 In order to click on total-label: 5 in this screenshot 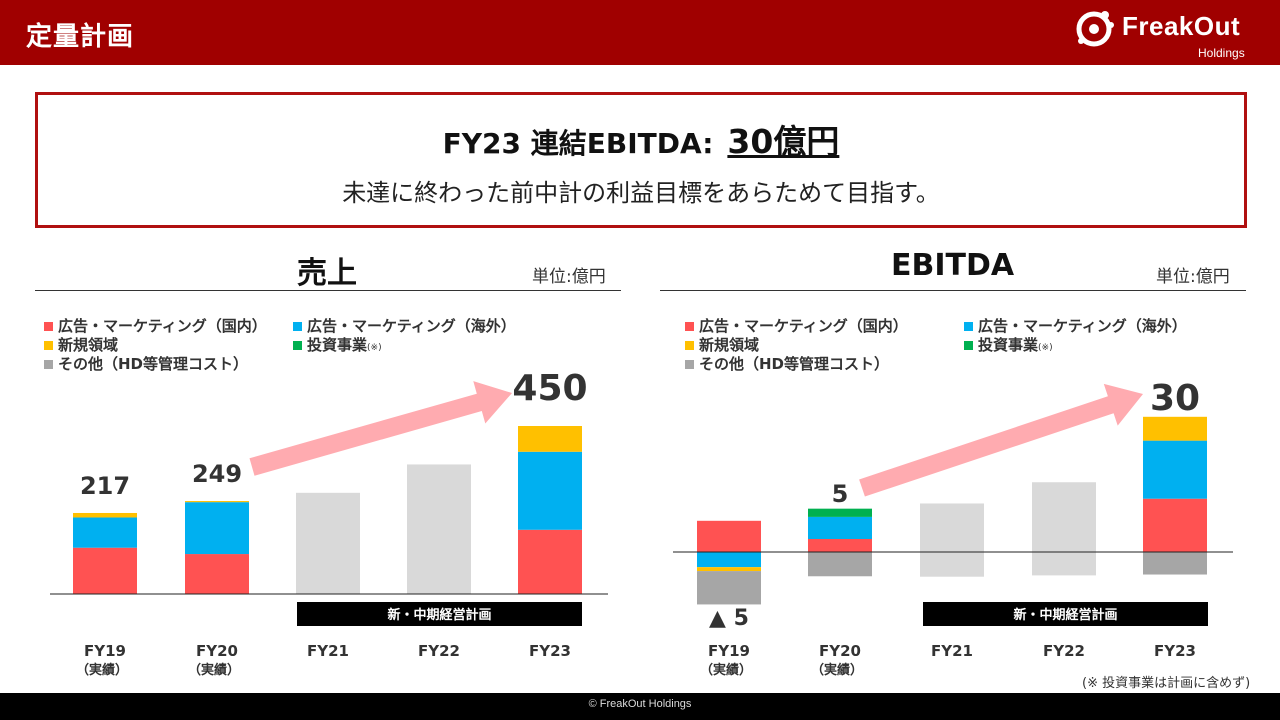, I will do `click(840, 494)`.